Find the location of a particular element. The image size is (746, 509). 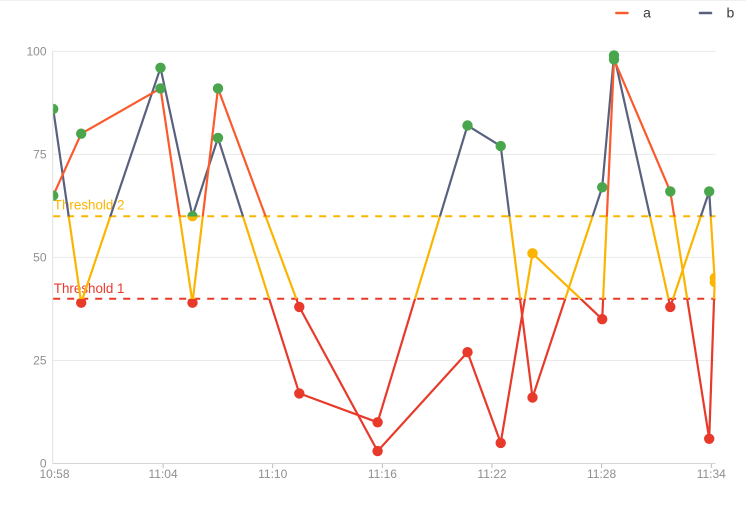

svg-text: 11:22 is located at coordinates (491, 474).